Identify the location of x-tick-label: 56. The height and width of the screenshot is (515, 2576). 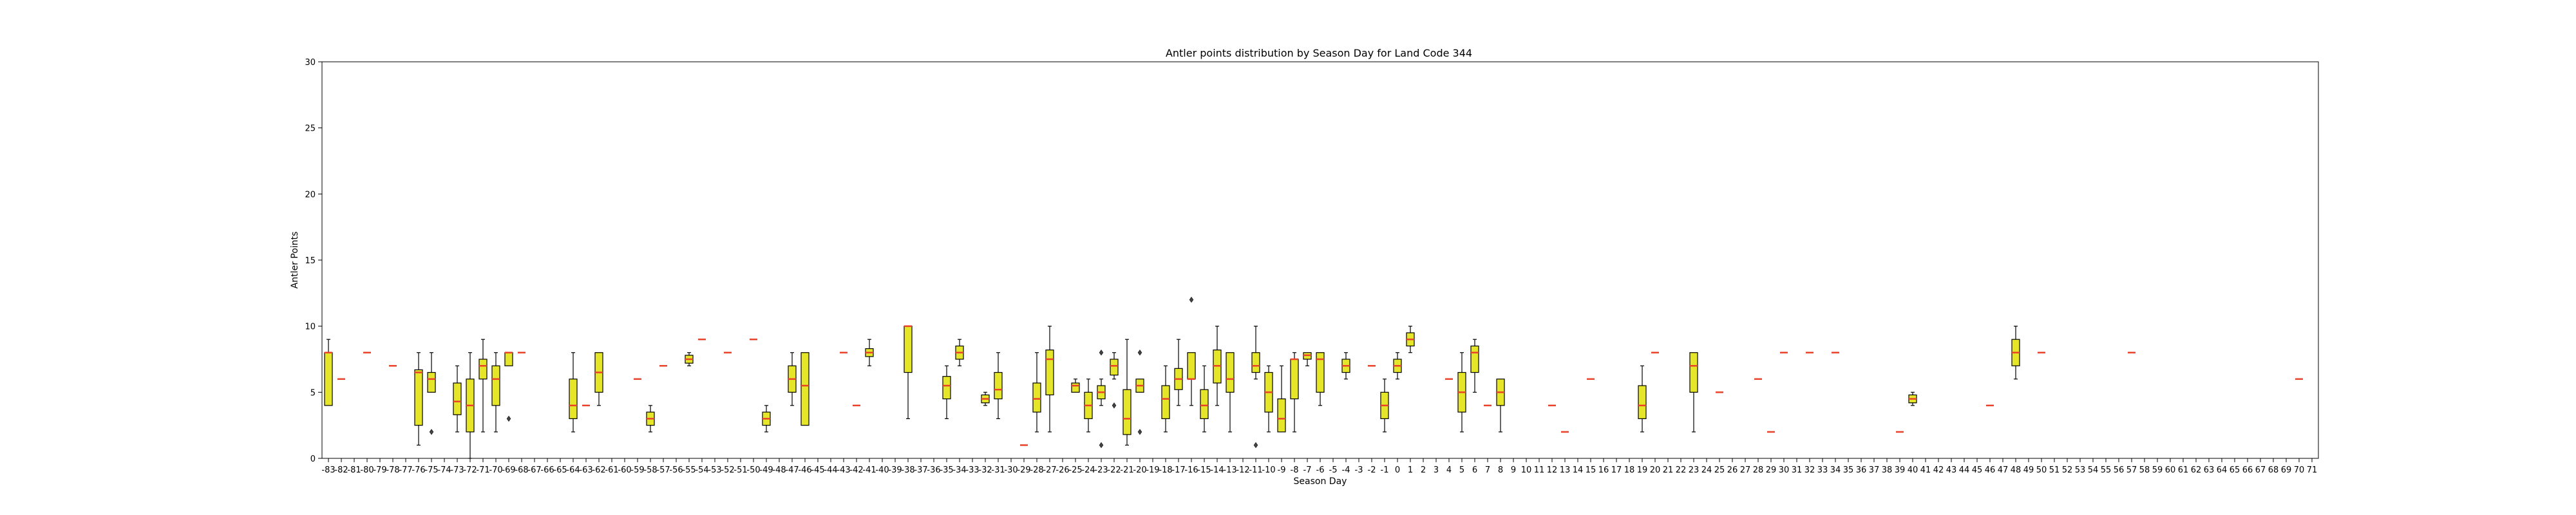
(2119, 470).